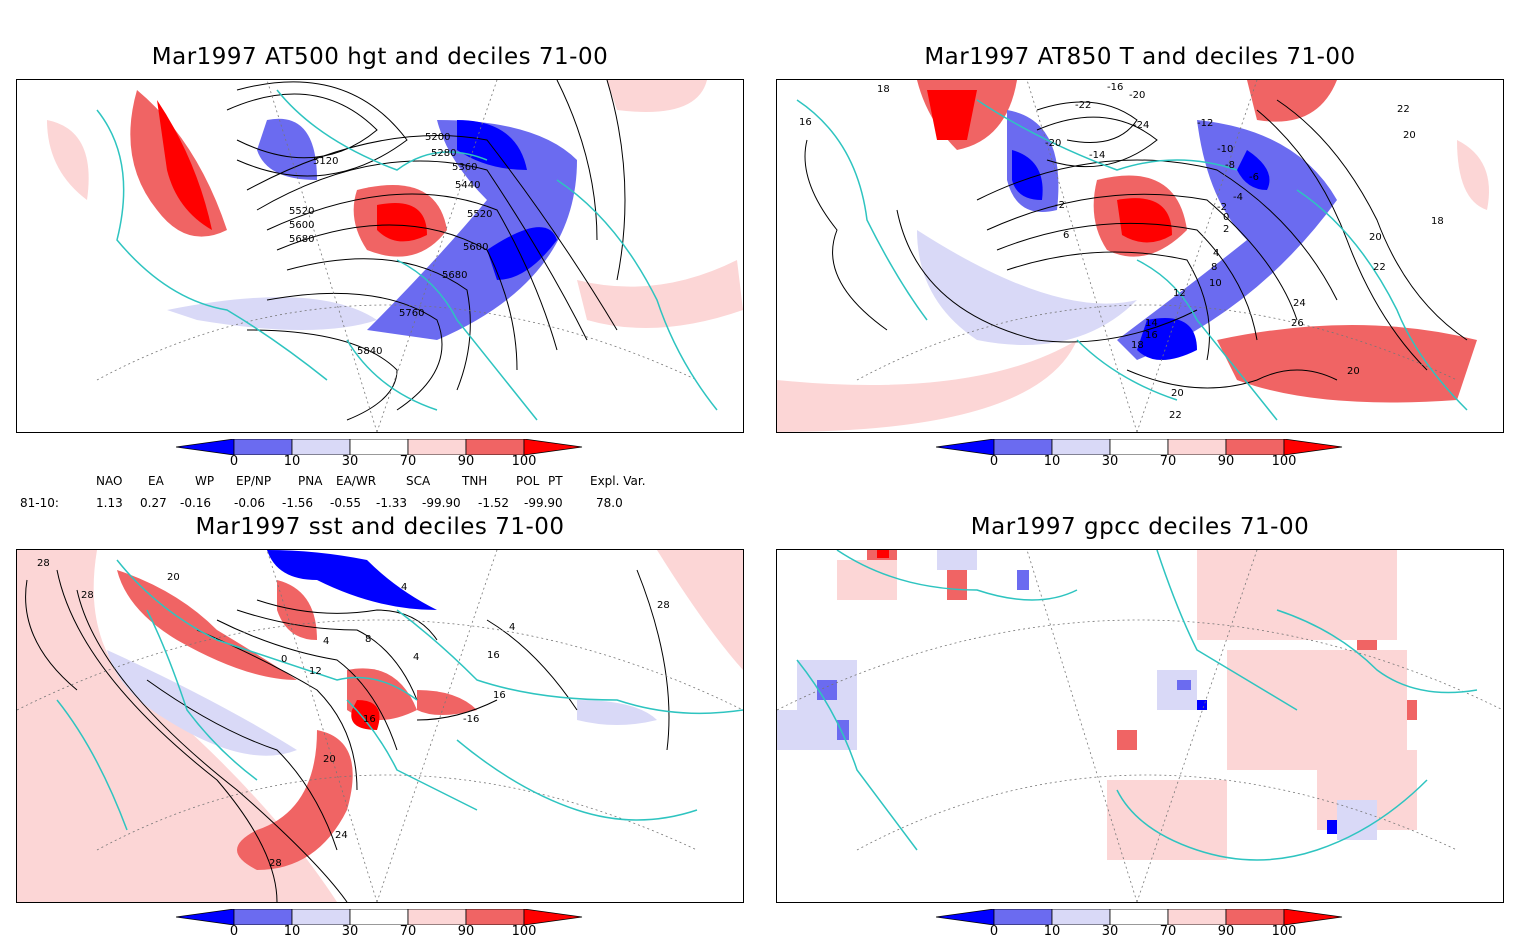 This screenshot has height=949, width=1520. I want to click on index-header: PT, so click(555, 481).